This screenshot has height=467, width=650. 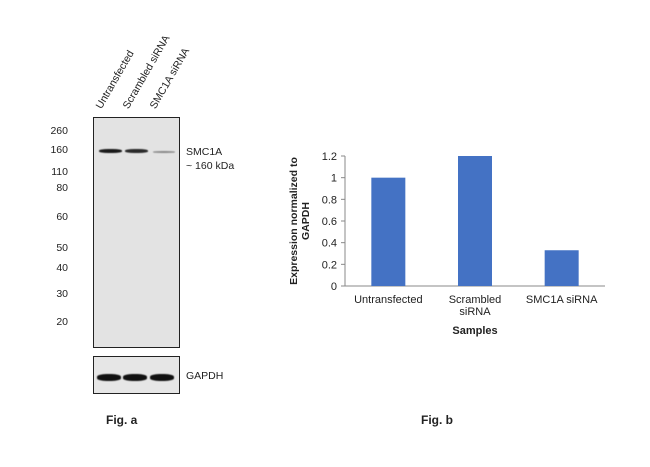 What do you see at coordinates (306, 221) in the screenshot?
I see `y-axis-label: GAPDH` at bounding box center [306, 221].